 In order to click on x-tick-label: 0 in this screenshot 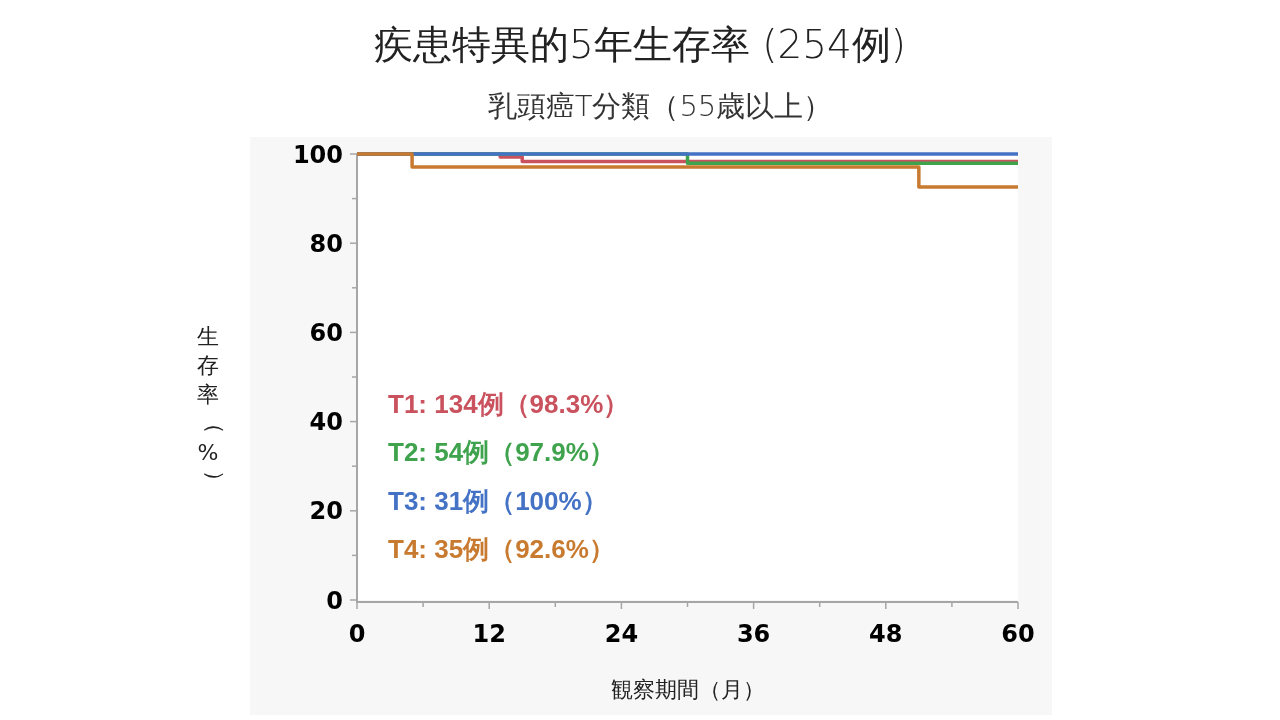, I will do `click(357, 634)`.